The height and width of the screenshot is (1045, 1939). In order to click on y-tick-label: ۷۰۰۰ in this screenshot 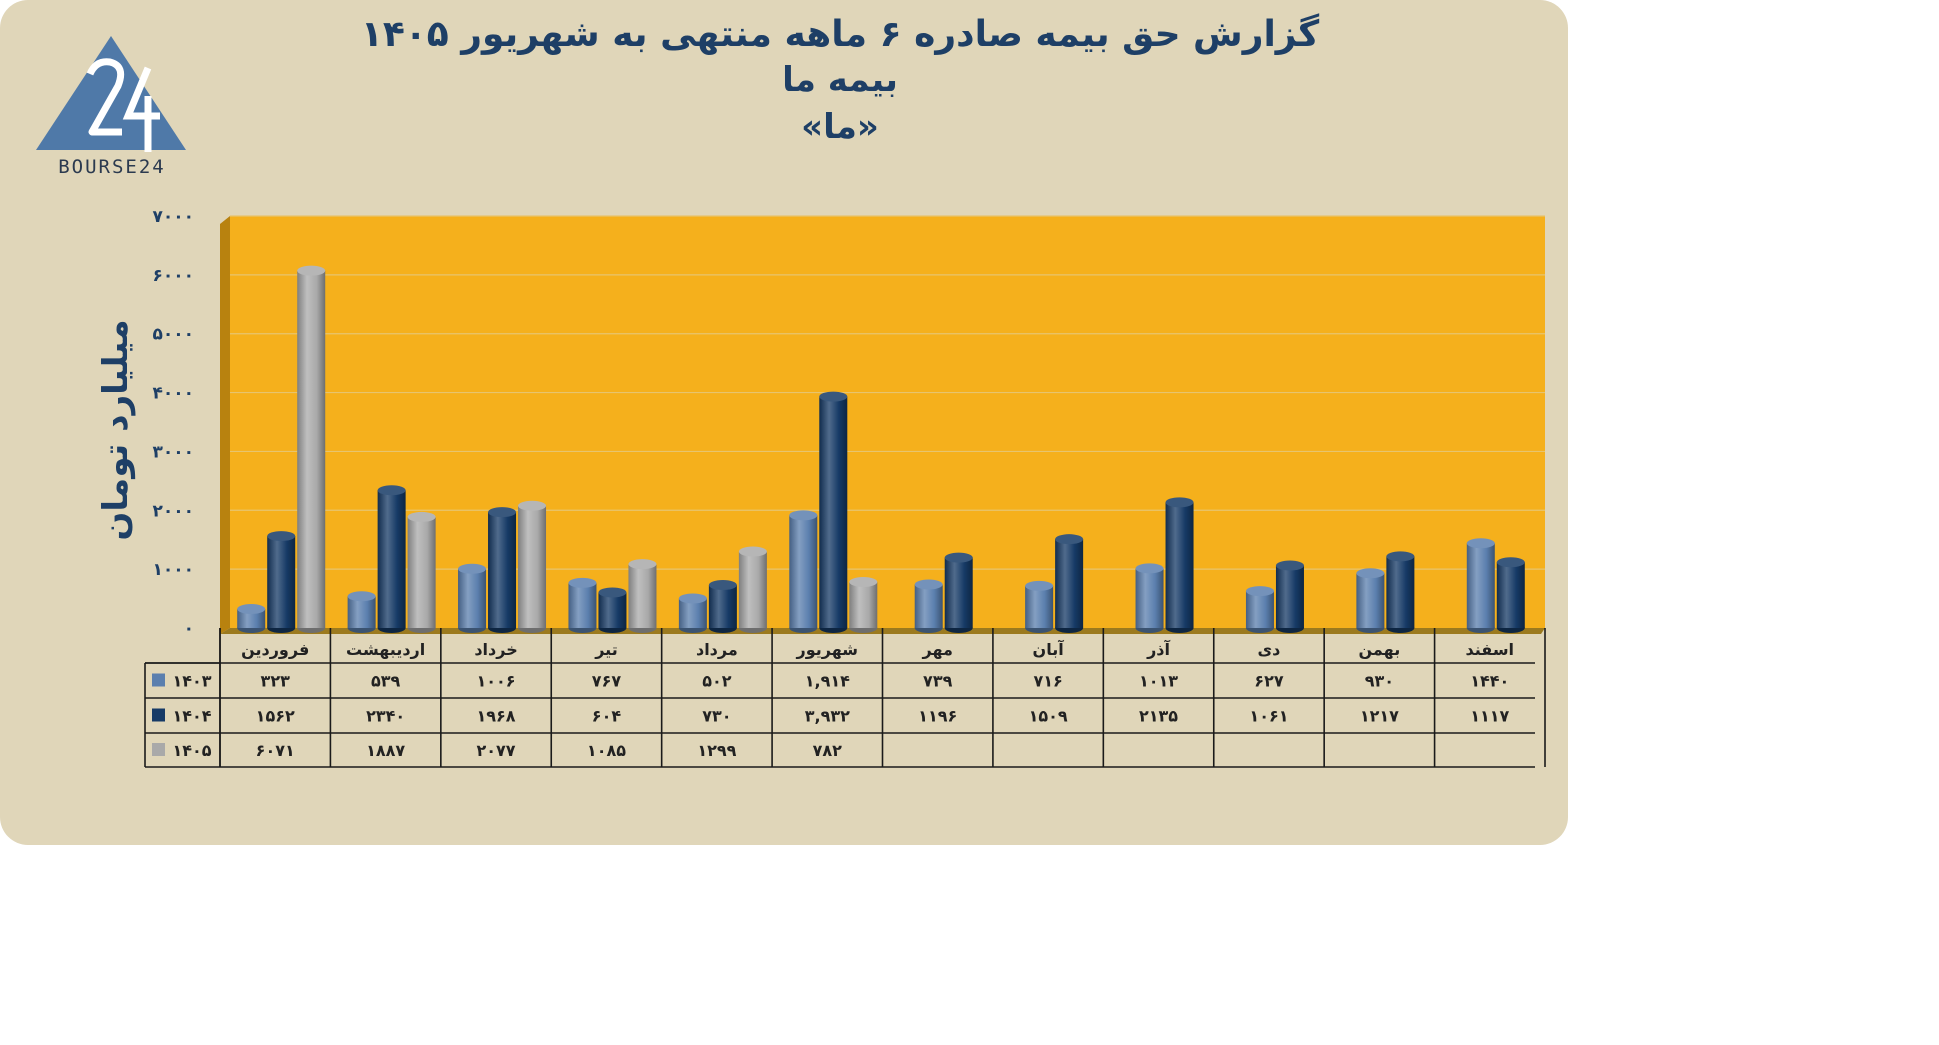, I will do `click(173, 217)`.